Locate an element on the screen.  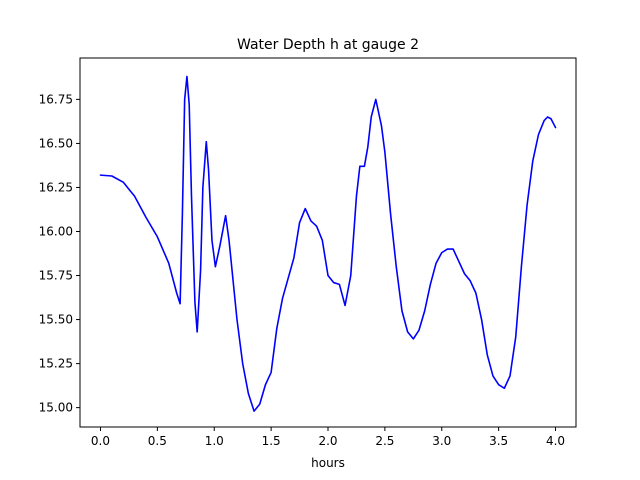
y-tick-label: 16.00 is located at coordinates (56, 231).